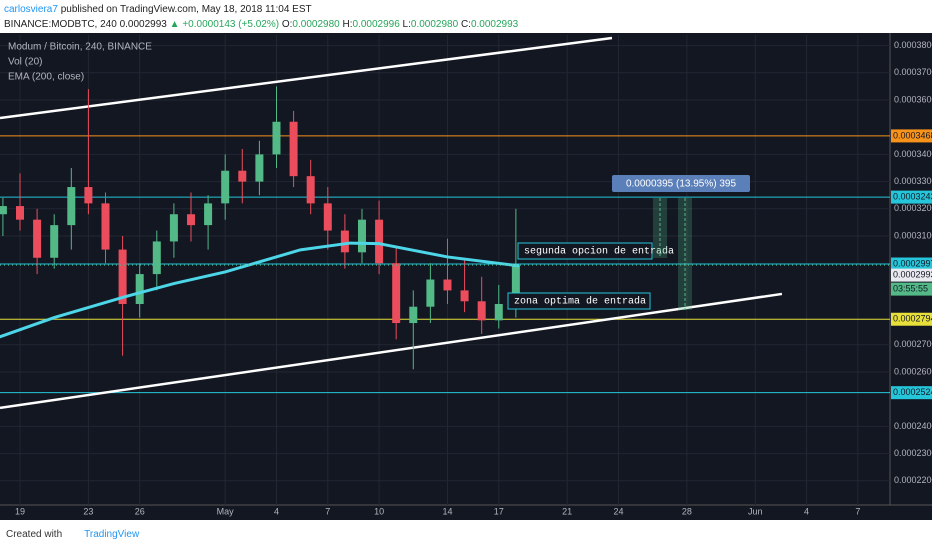  I want to click on countdown-label: 03:55:55, so click(910, 288).